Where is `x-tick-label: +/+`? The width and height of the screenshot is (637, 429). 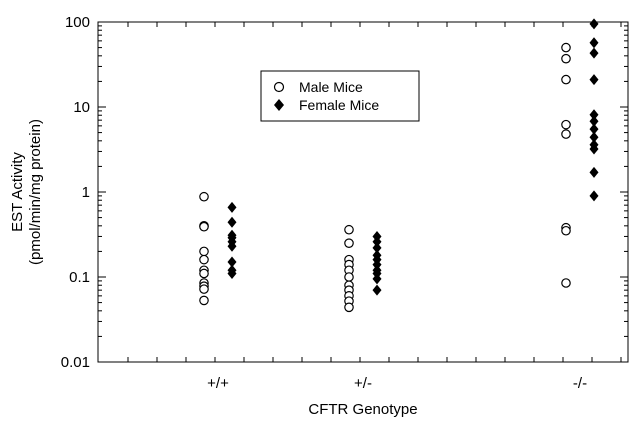
x-tick-label: +/+ is located at coordinates (218, 383).